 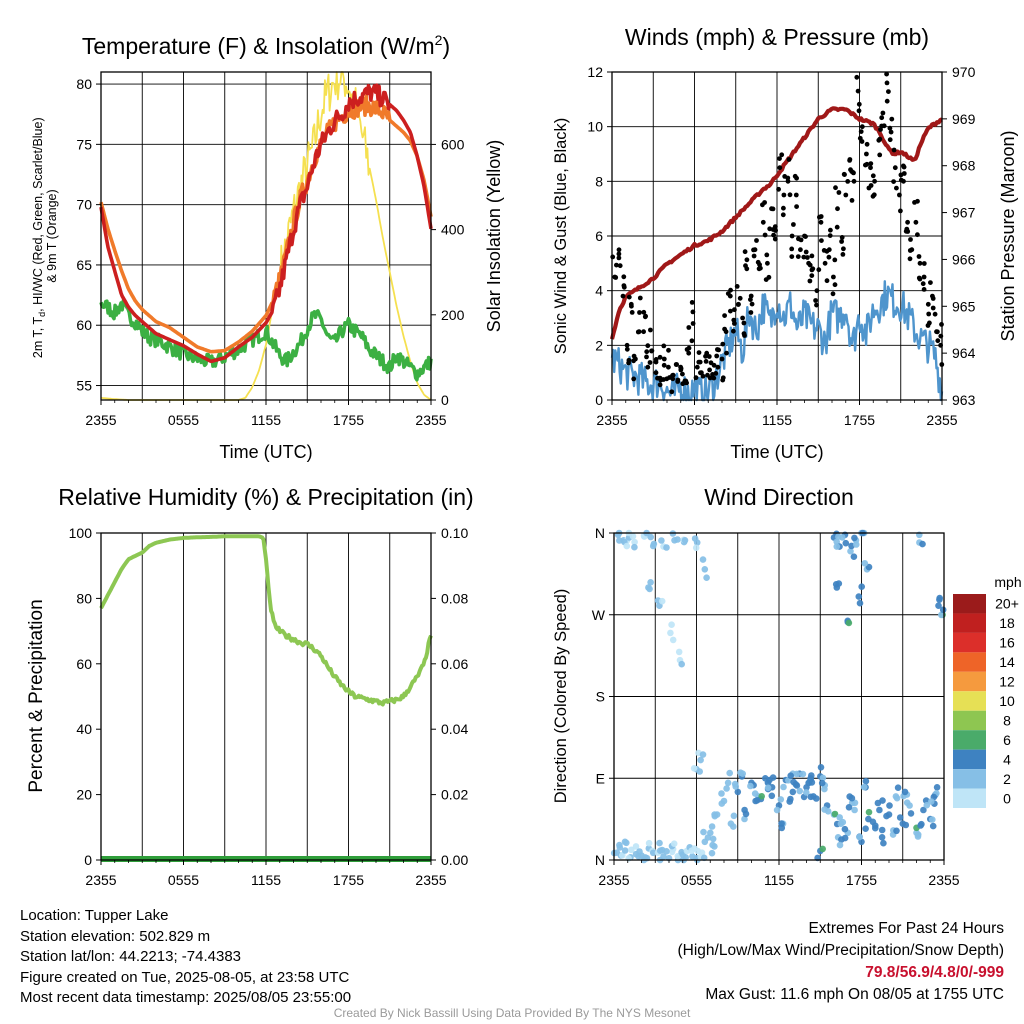 What do you see at coordinates (1007, 701) in the screenshot?
I see `colorbar-label: 10` at bounding box center [1007, 701].